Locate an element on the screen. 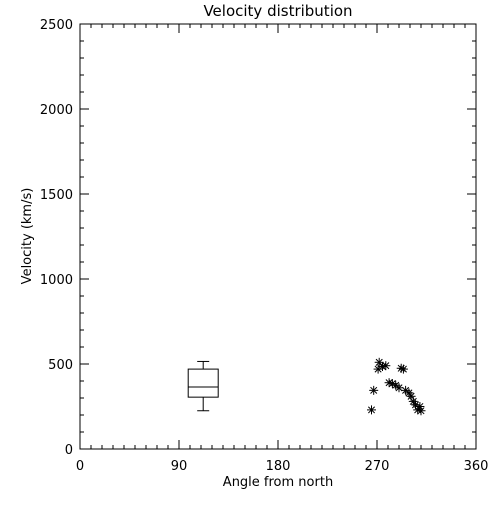  y-axis-title: Velocity (km/s) is located at coordinates (27, 236).